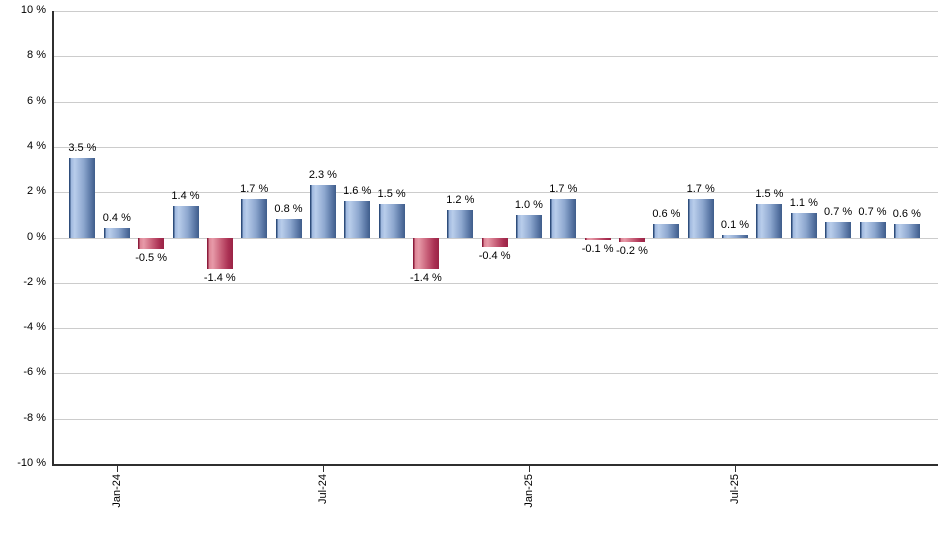  I want to click on bar-value-label: -0.4 %, so click(494, 255).